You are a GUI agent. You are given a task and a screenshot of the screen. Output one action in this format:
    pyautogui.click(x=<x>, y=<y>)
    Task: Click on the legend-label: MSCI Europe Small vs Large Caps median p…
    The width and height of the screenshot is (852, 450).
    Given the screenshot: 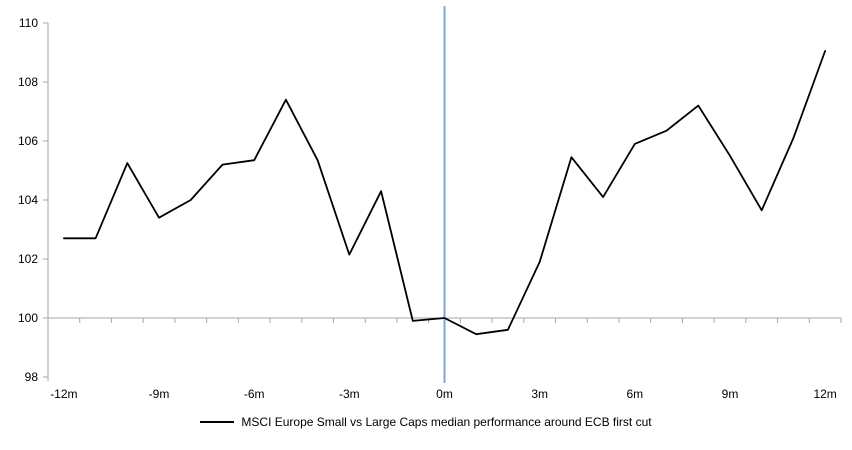 What is the action you would take?
    pyautogui.click(x=446, y=422)
    